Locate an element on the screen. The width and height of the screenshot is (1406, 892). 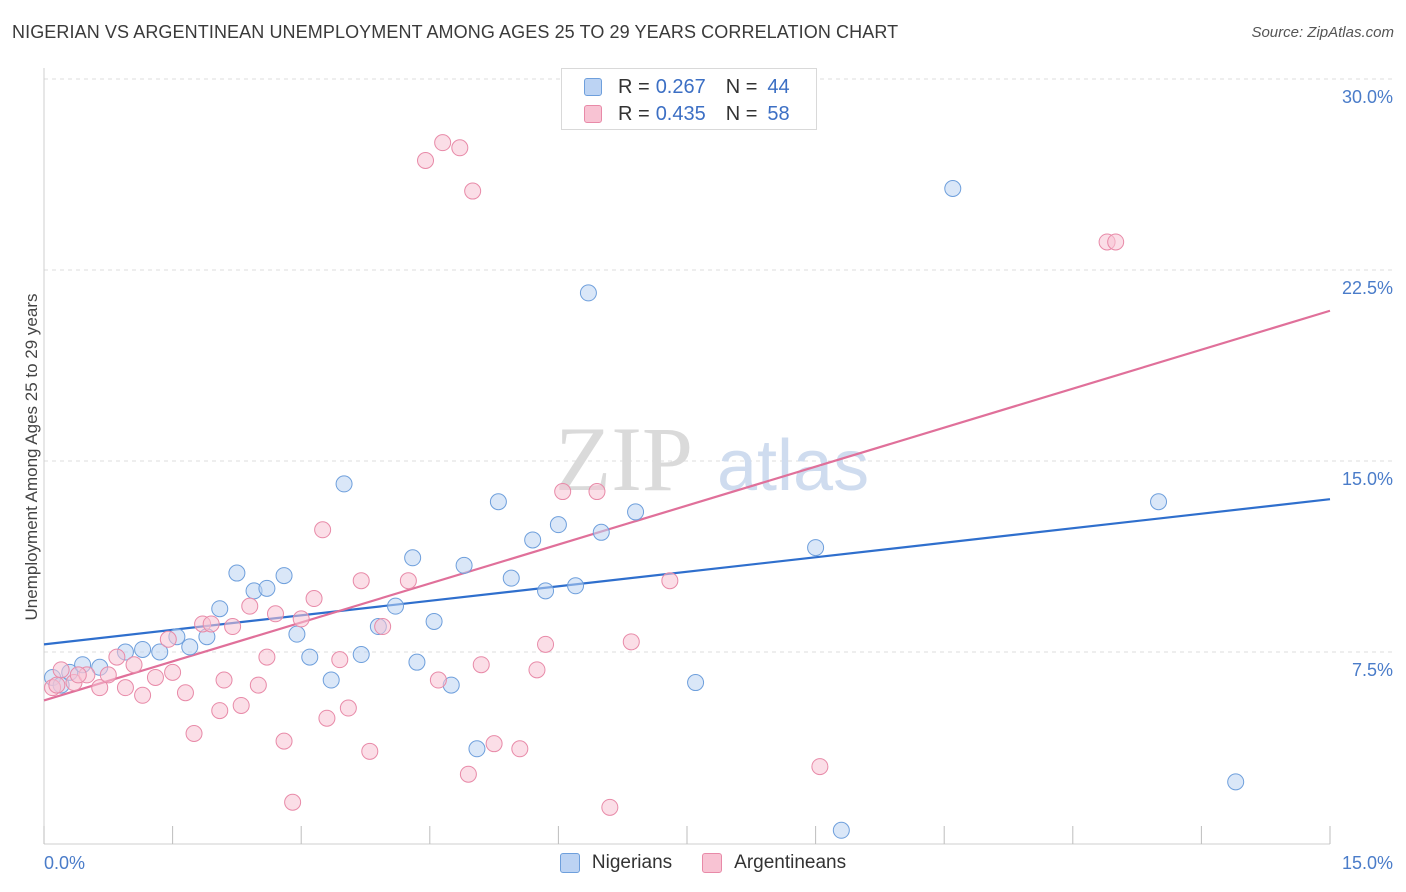
watermark-atlas: atlas is located at coordinates (793, 466).